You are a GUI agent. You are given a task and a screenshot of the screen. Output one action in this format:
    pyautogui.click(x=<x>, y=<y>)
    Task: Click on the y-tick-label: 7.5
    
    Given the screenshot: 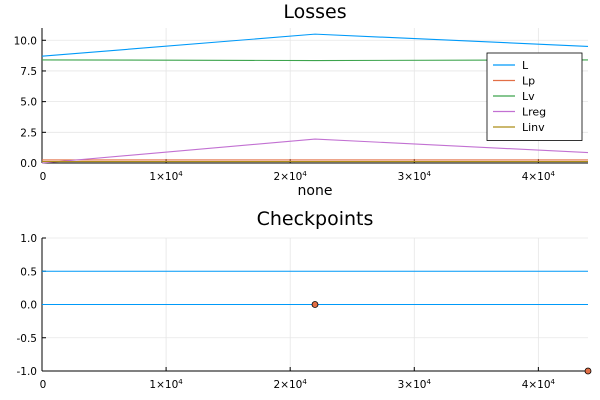 What is the action you would take?
    pyautogui.click(x=28, y=72)
    